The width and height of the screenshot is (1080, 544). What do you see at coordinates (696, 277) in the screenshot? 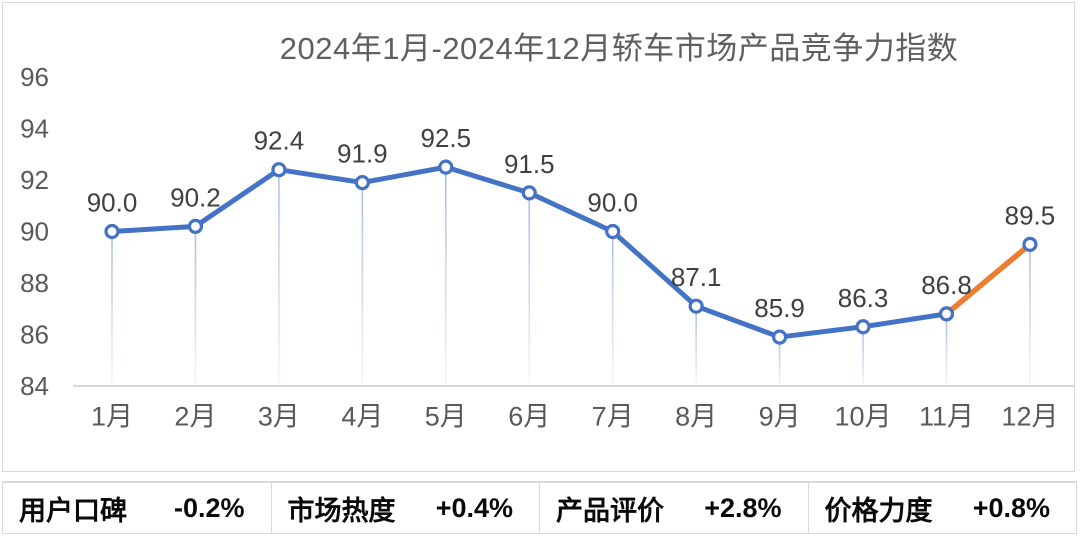
I see `data-point-label: 87.1` at bounding box center [696, 277].